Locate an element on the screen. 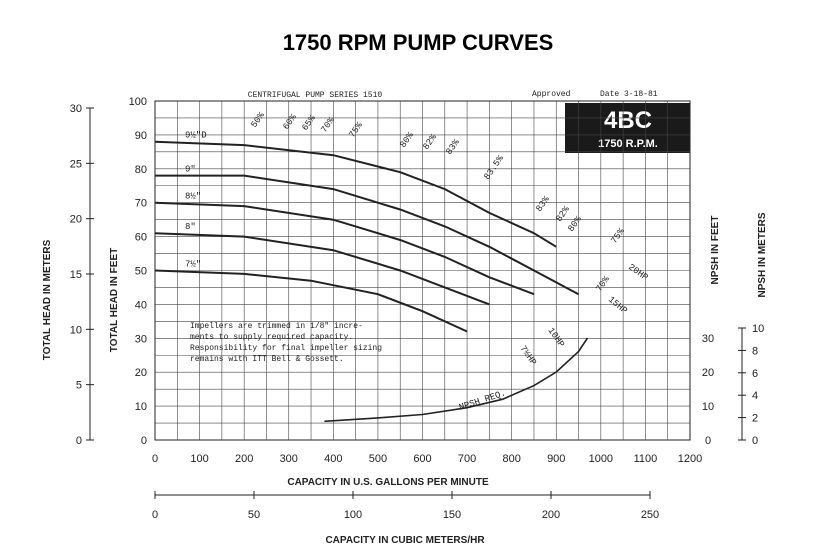 The width and height of the screenshot is (835, 557). y-meters-axis-ticks: 0 5 10 15 20 25 30 is located at coordinates (82, 275).